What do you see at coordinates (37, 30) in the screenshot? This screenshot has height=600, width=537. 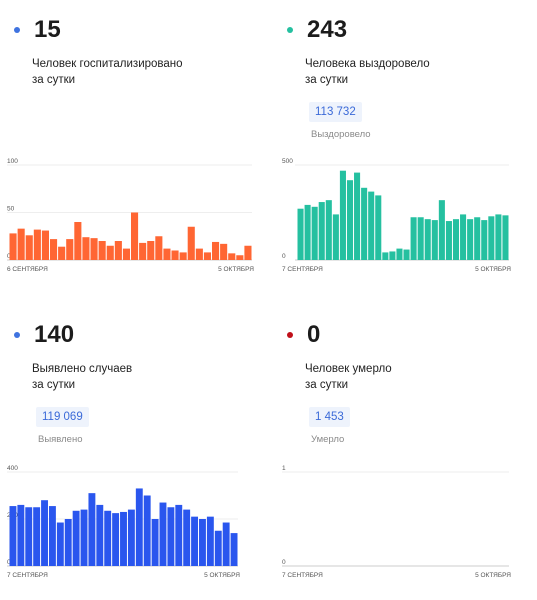 I see `hospitalized-header: 15` at bounding box center [37, 30].